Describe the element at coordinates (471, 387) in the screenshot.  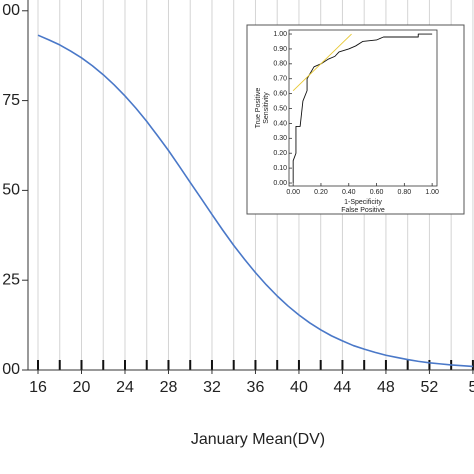
I see `x-tick-label: 5` at that location.